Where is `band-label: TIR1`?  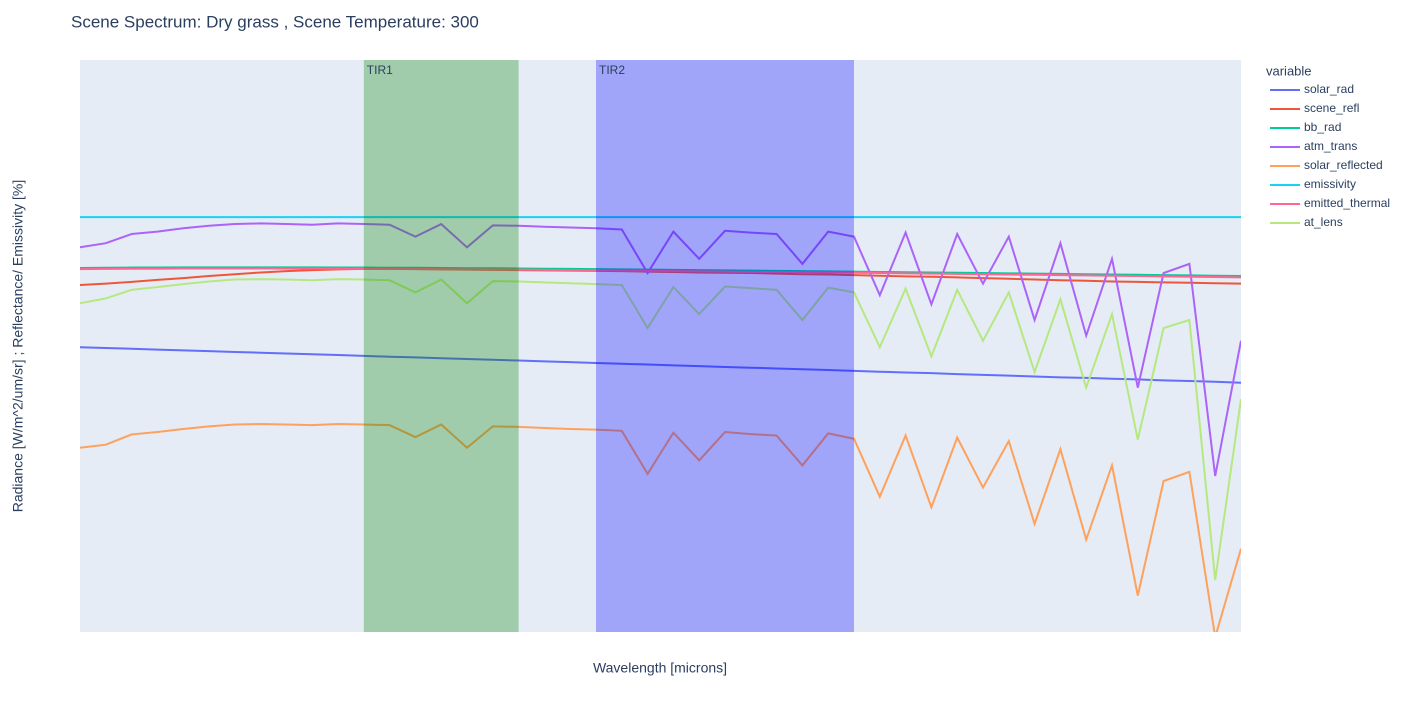
band-label: TIR1 is located at coordinates (380, 70).